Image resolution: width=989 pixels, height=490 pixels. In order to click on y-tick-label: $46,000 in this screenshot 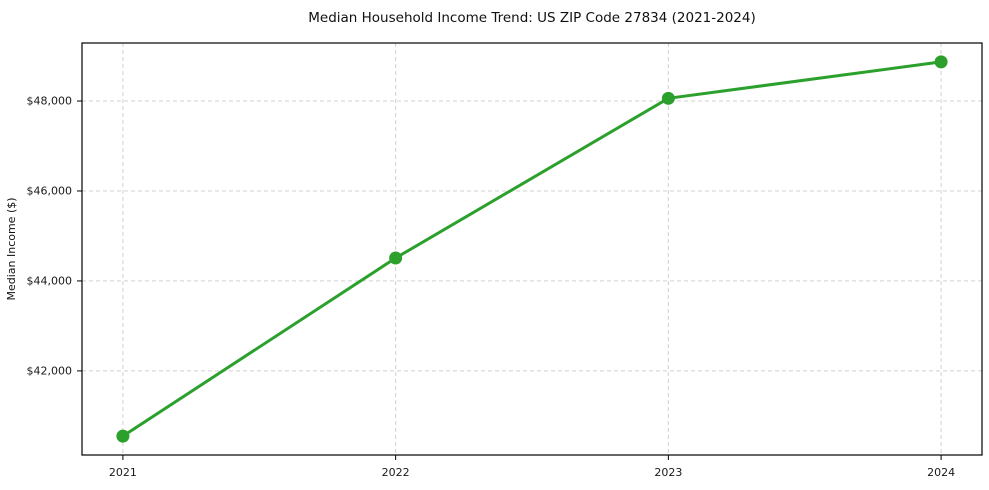, I will do `click(50, 190)`.